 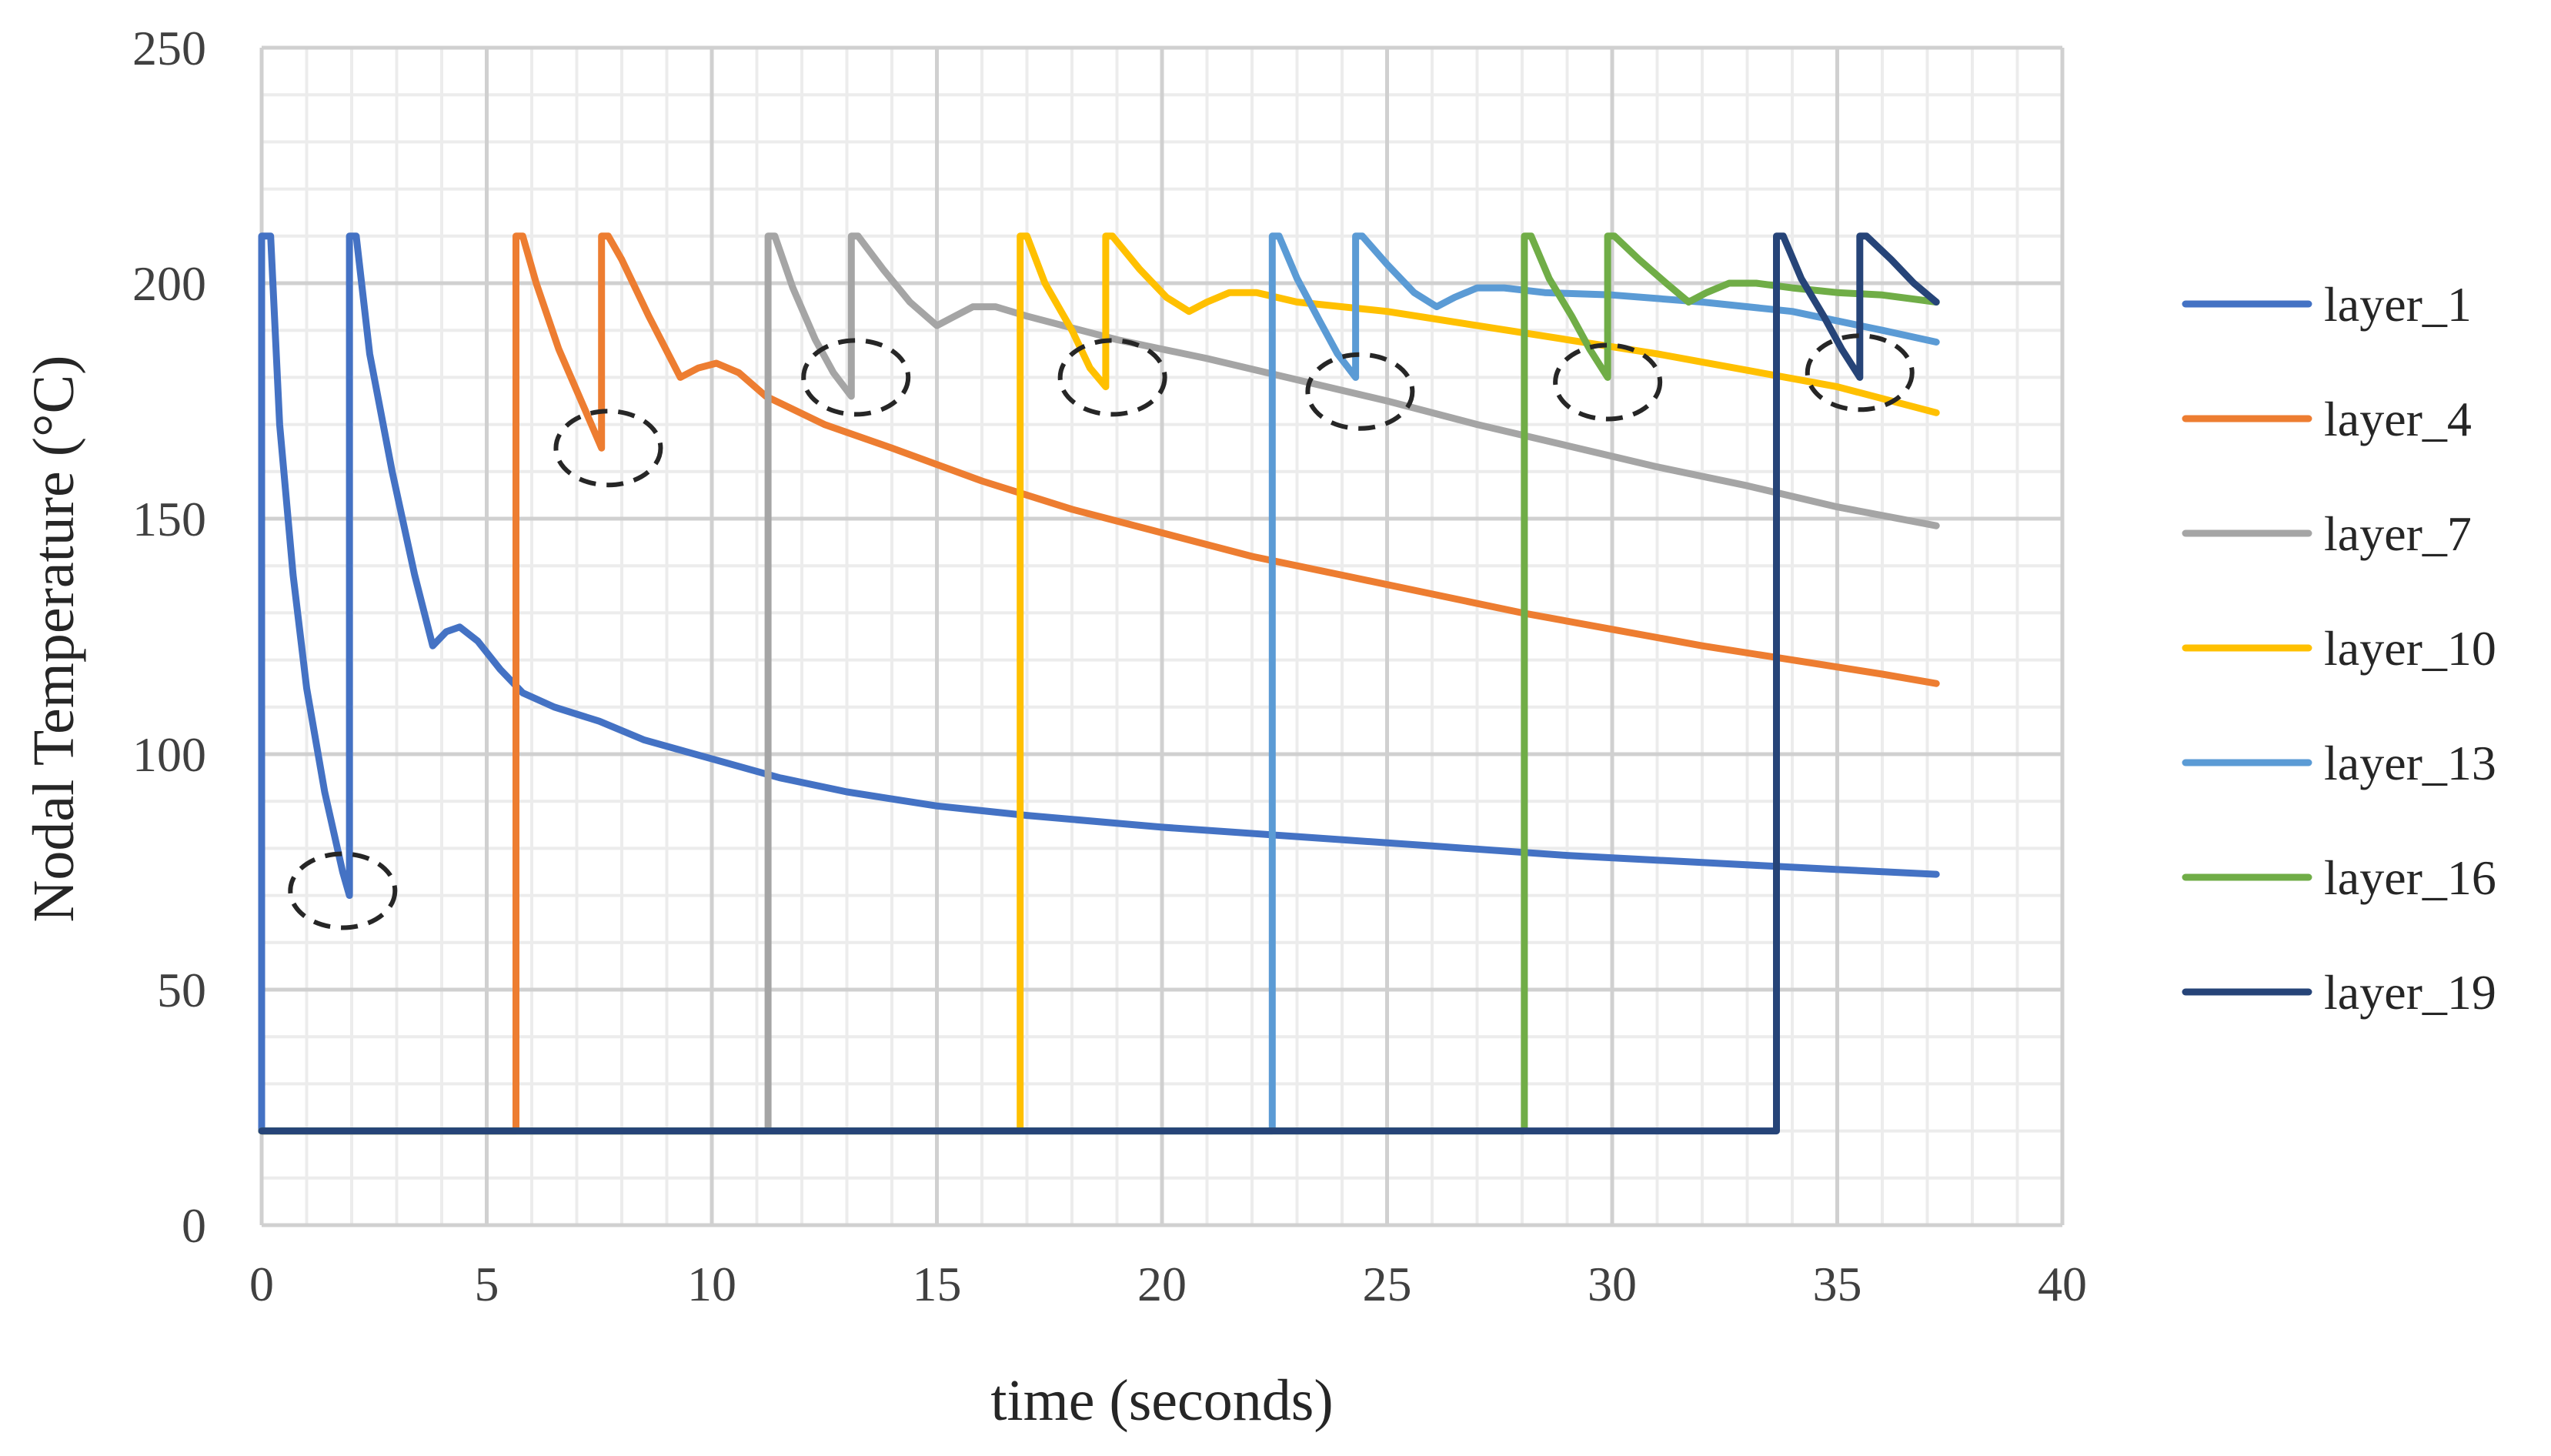 I want to click on x-tick-label: 0, so click(x=261, y=1284).